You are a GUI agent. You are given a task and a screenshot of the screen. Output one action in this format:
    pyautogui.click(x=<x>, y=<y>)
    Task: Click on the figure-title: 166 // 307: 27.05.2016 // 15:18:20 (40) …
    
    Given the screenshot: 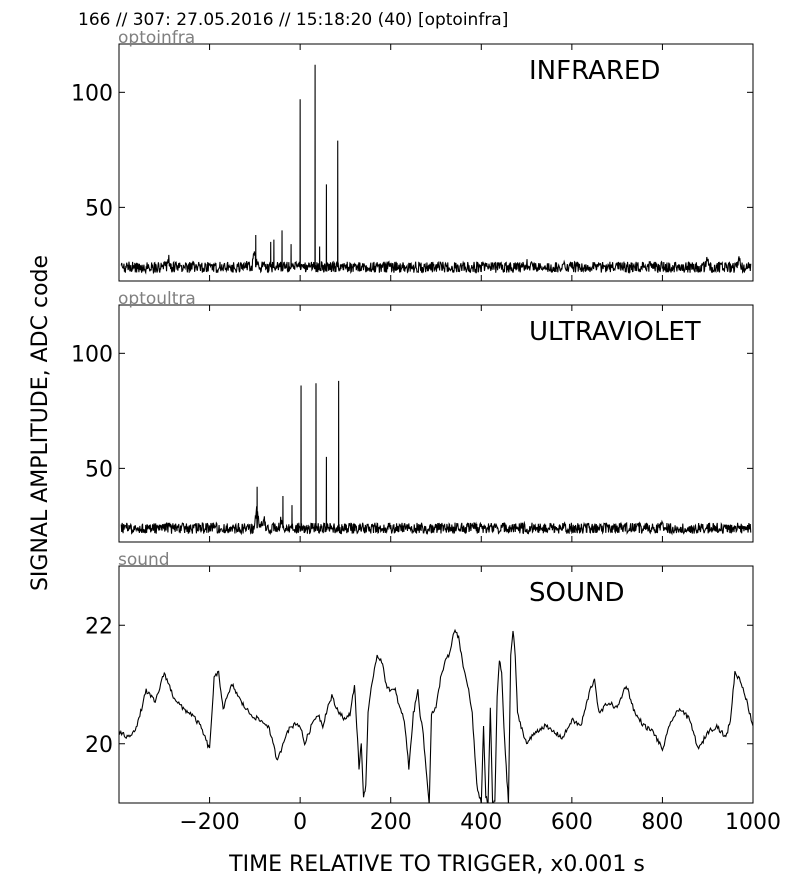 What is the action you would take?
    pyautogui.click(x=293, y=20)
    